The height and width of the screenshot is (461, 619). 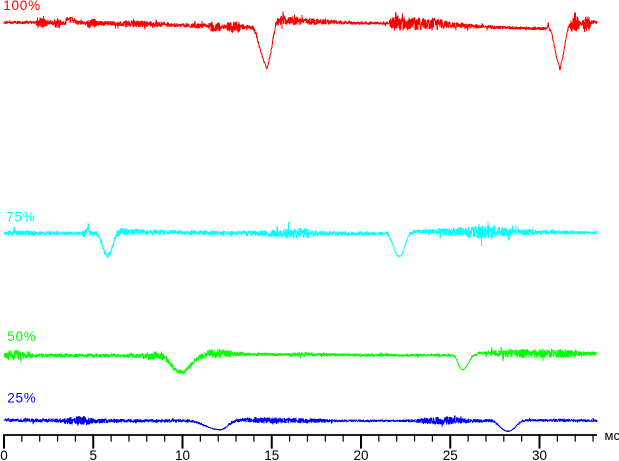 I want to click on svg-text: 10, so click(x=182, y=454).